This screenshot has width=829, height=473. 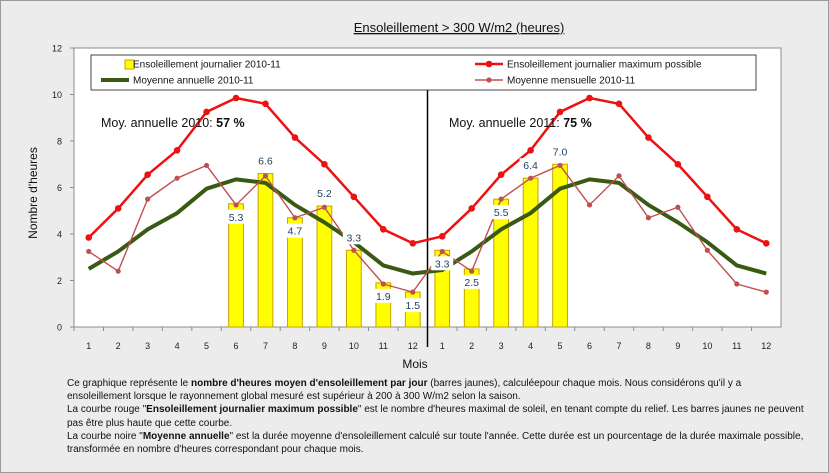 What do you see at coordinates (560, 152) in the screenshot?
I see `data-label: 7.0` at bounding box center [560, 152].